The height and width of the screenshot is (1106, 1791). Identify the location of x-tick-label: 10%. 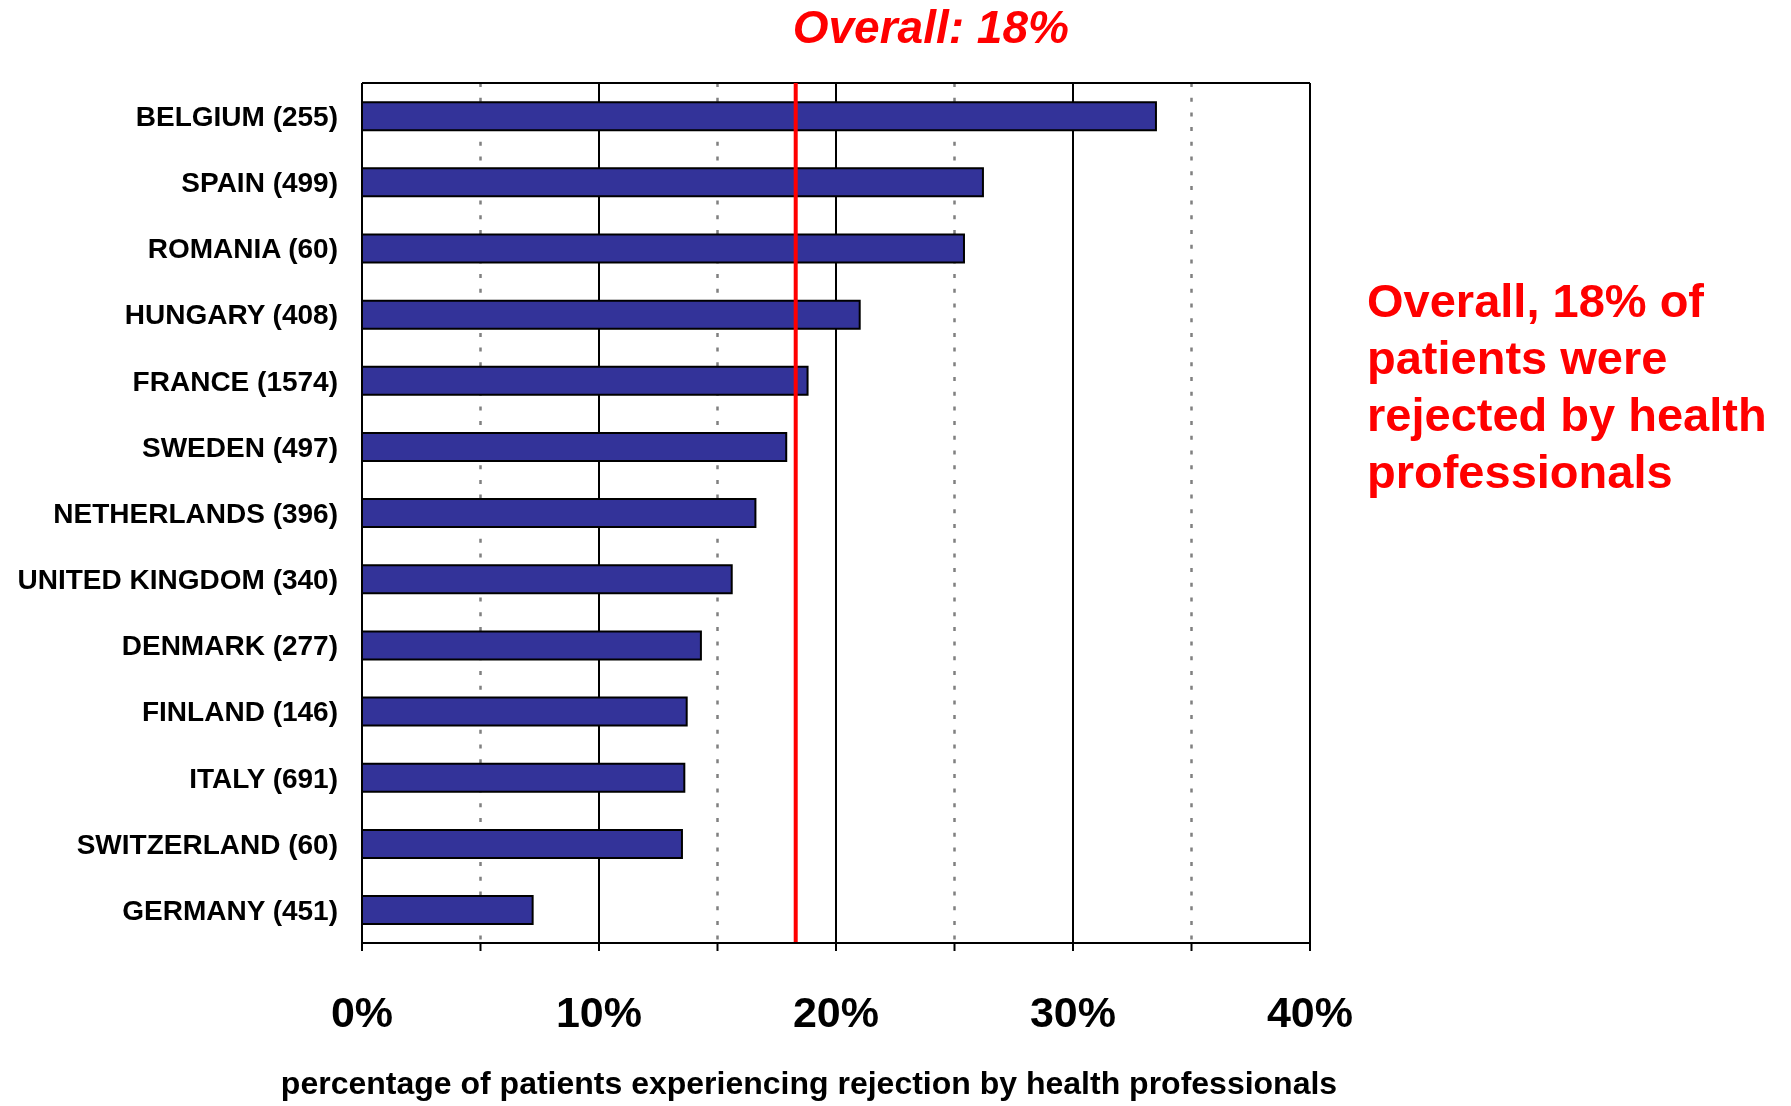
(599, 1011).